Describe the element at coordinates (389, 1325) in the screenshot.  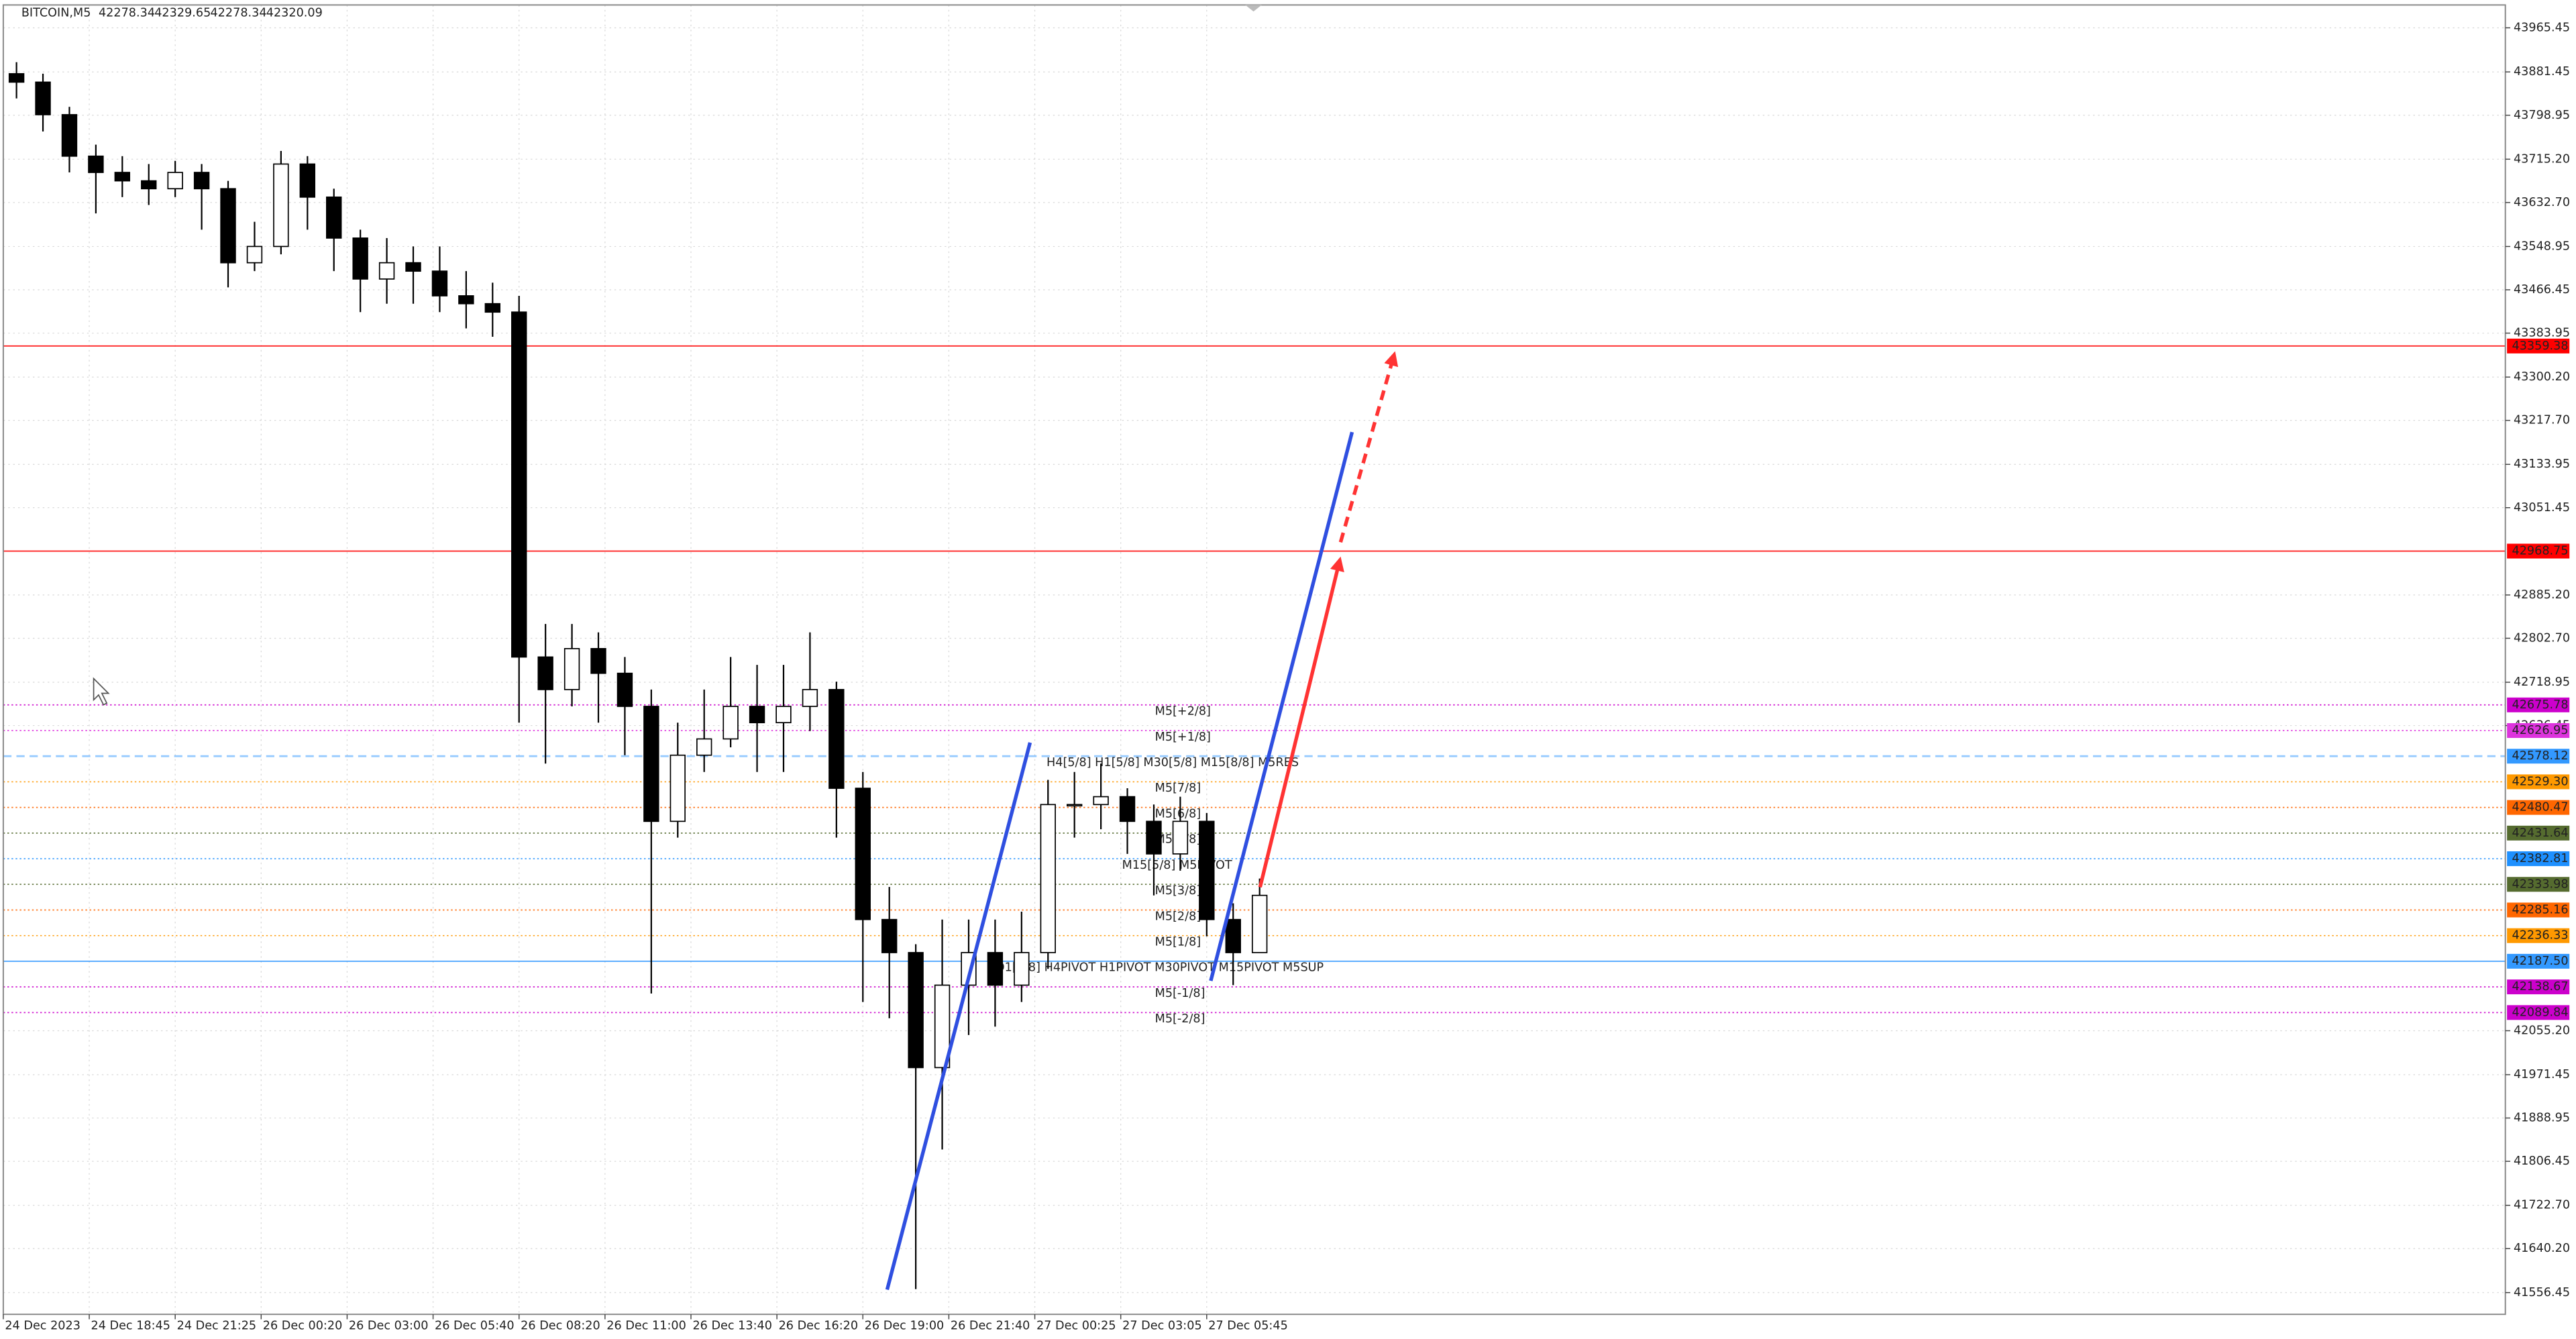
I see `x-tick-label: 26 Dec 03:00` at that location.